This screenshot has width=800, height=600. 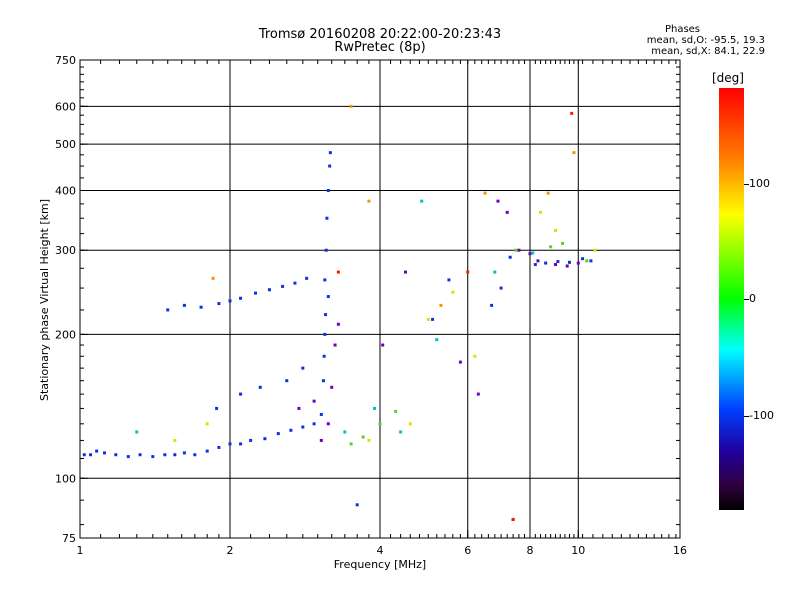 What do you see at coordinates (380, 550) in the screenshot?
I see `x-tick-label: 4` at bounding box center [380, 550].